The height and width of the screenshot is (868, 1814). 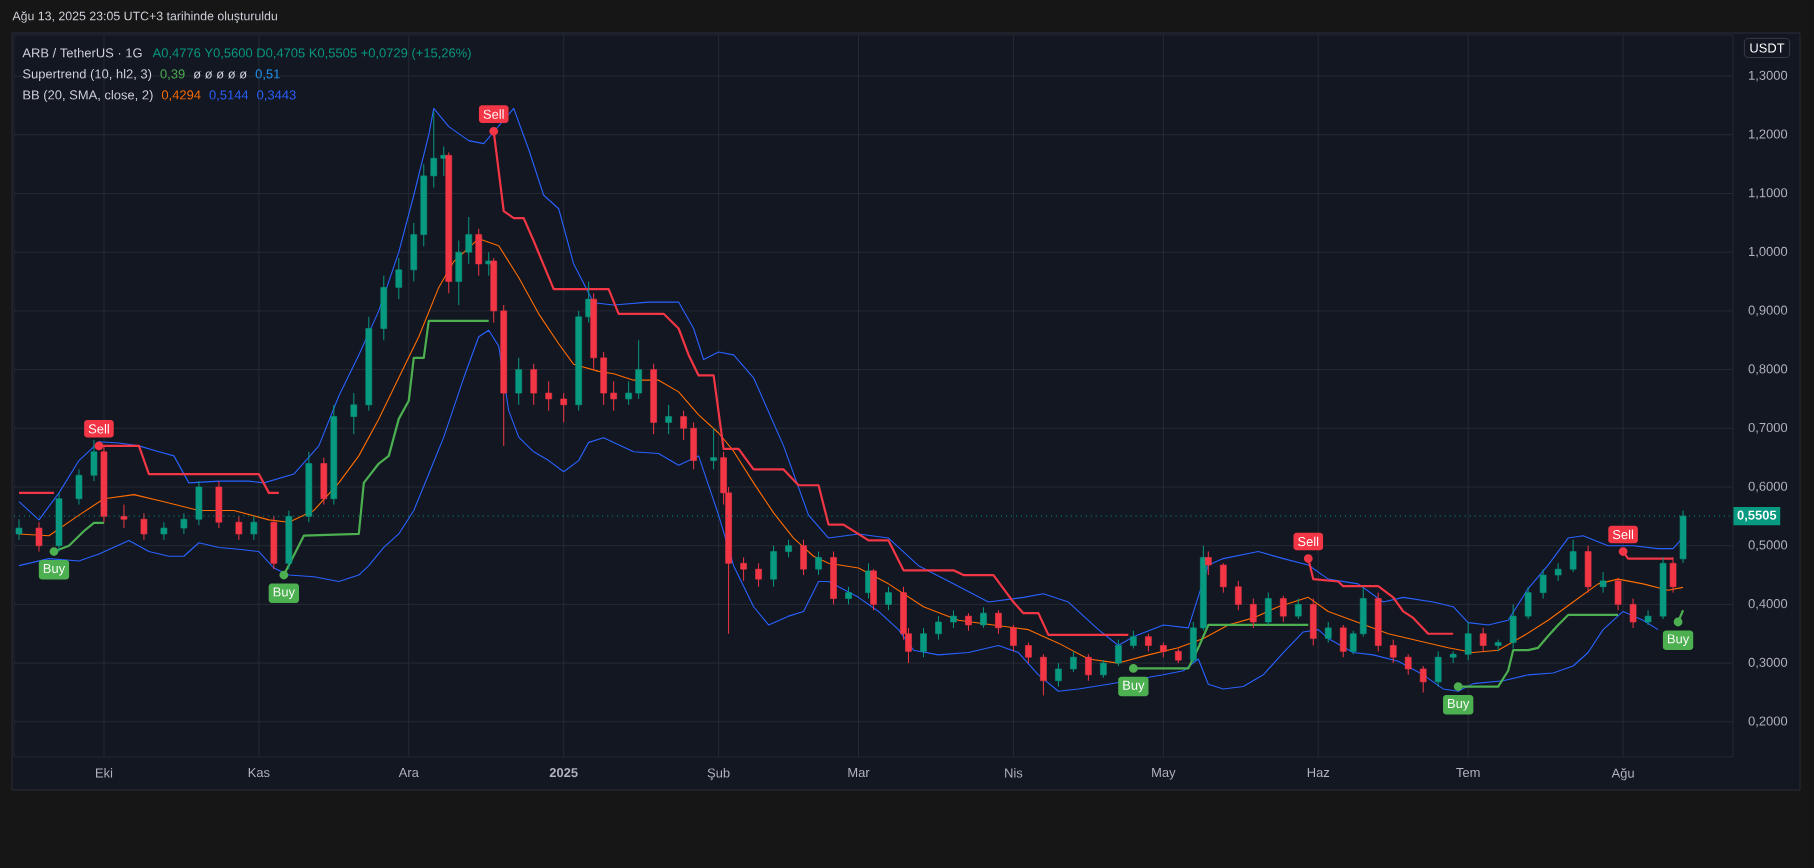 What do you see at coordinates (1768, 311) in the screenshot?
I see `y-tick-label: 0,9000` at bounding box center [1768, 311].